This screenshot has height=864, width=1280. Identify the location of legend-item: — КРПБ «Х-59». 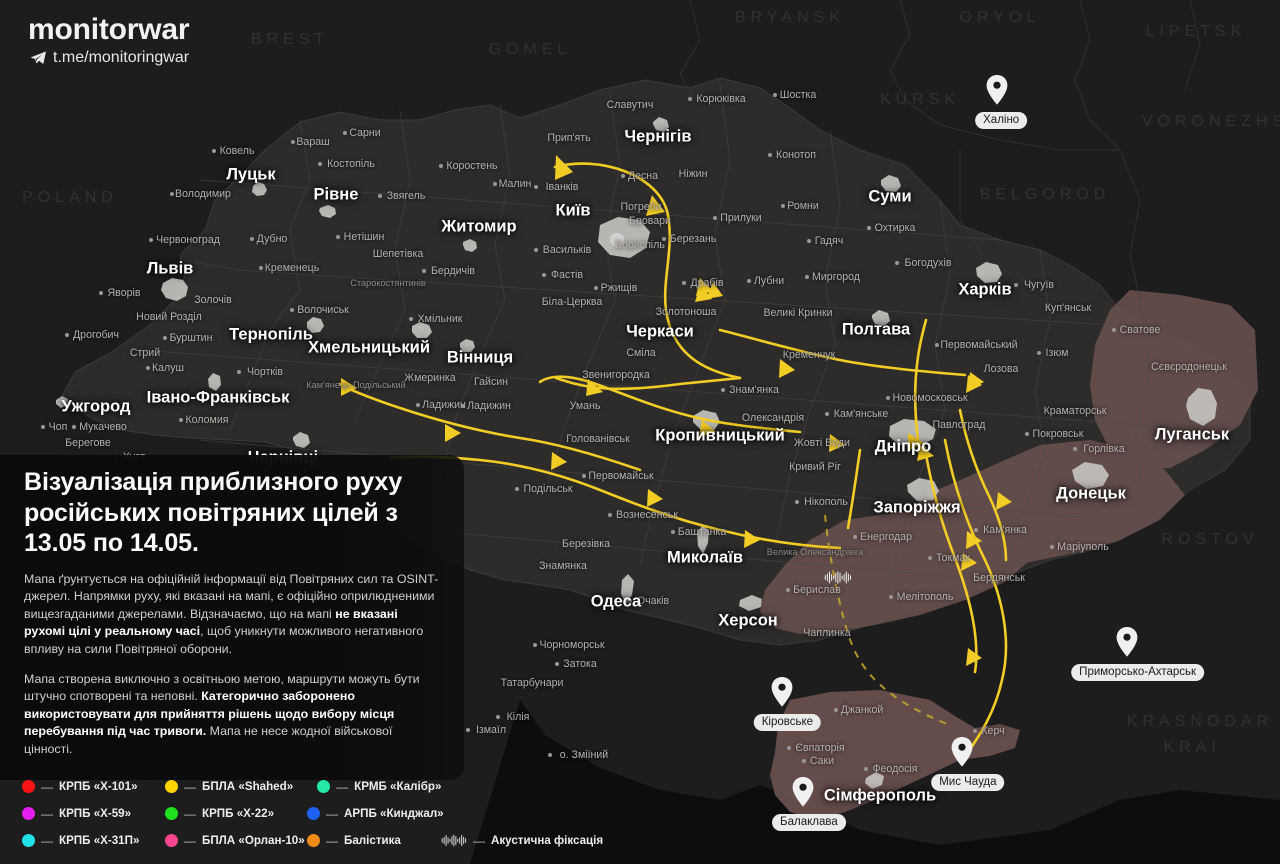
(81, 814).